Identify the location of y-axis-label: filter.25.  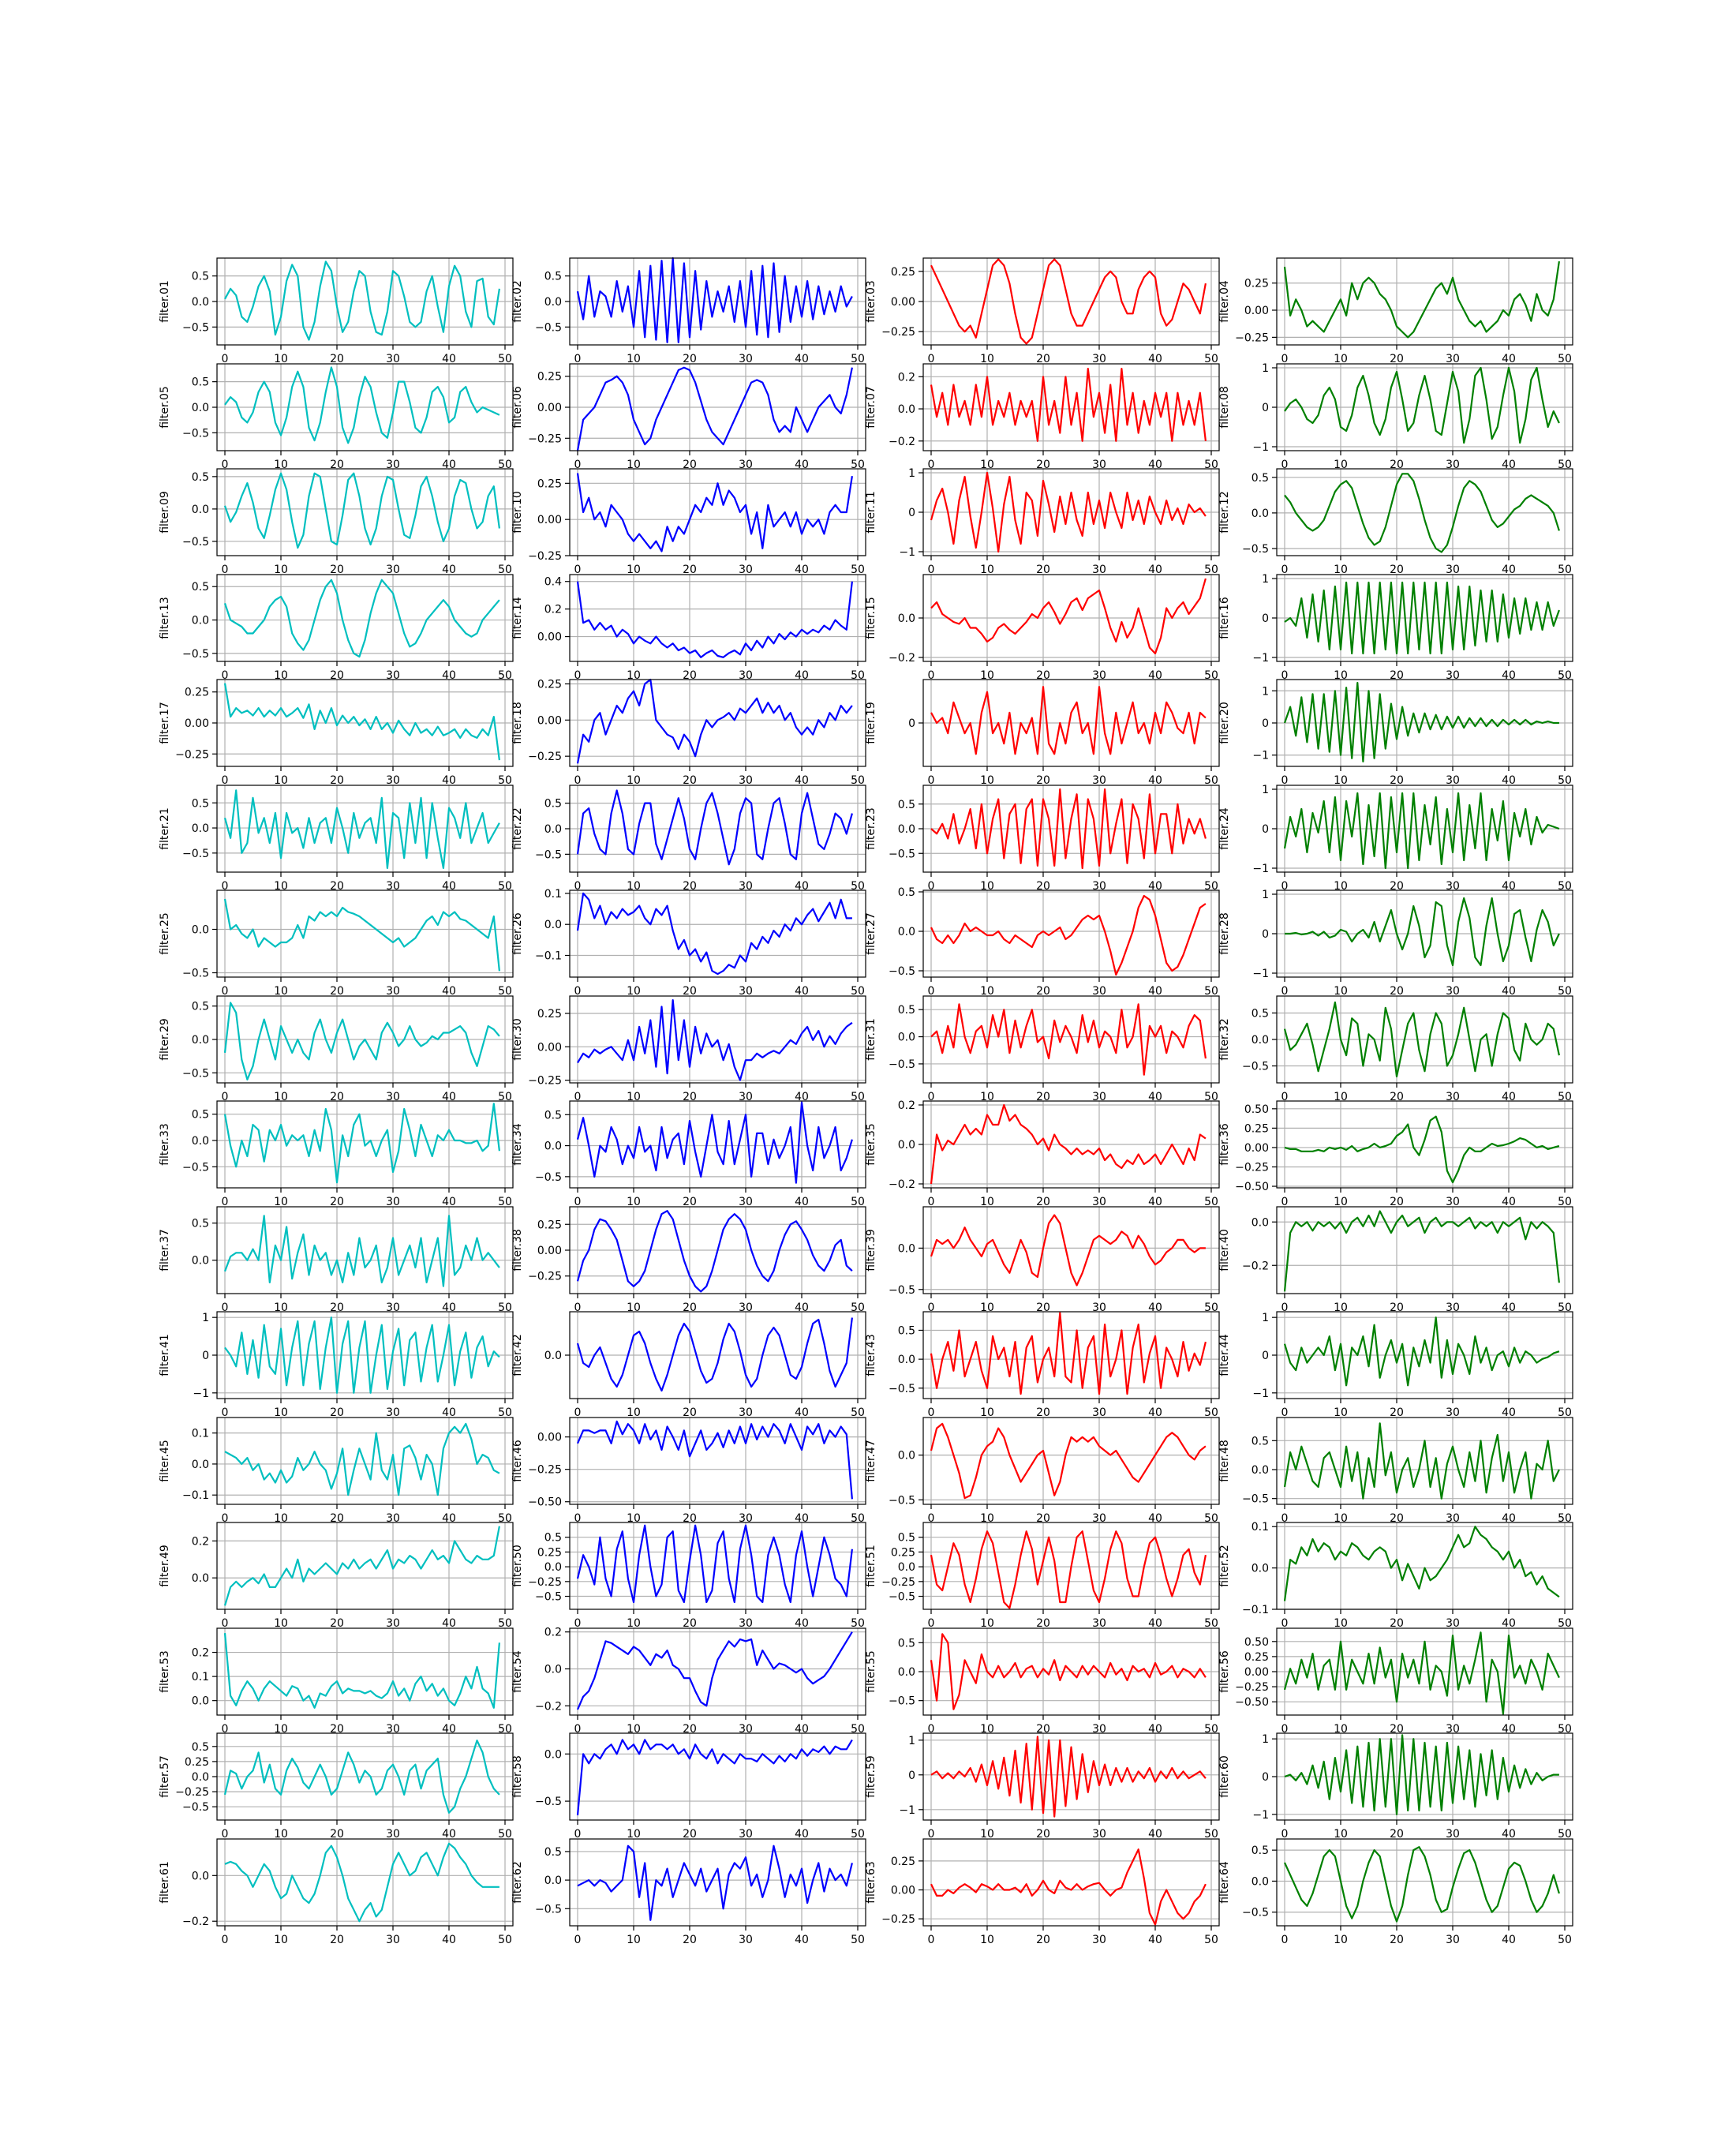
(165, 933).